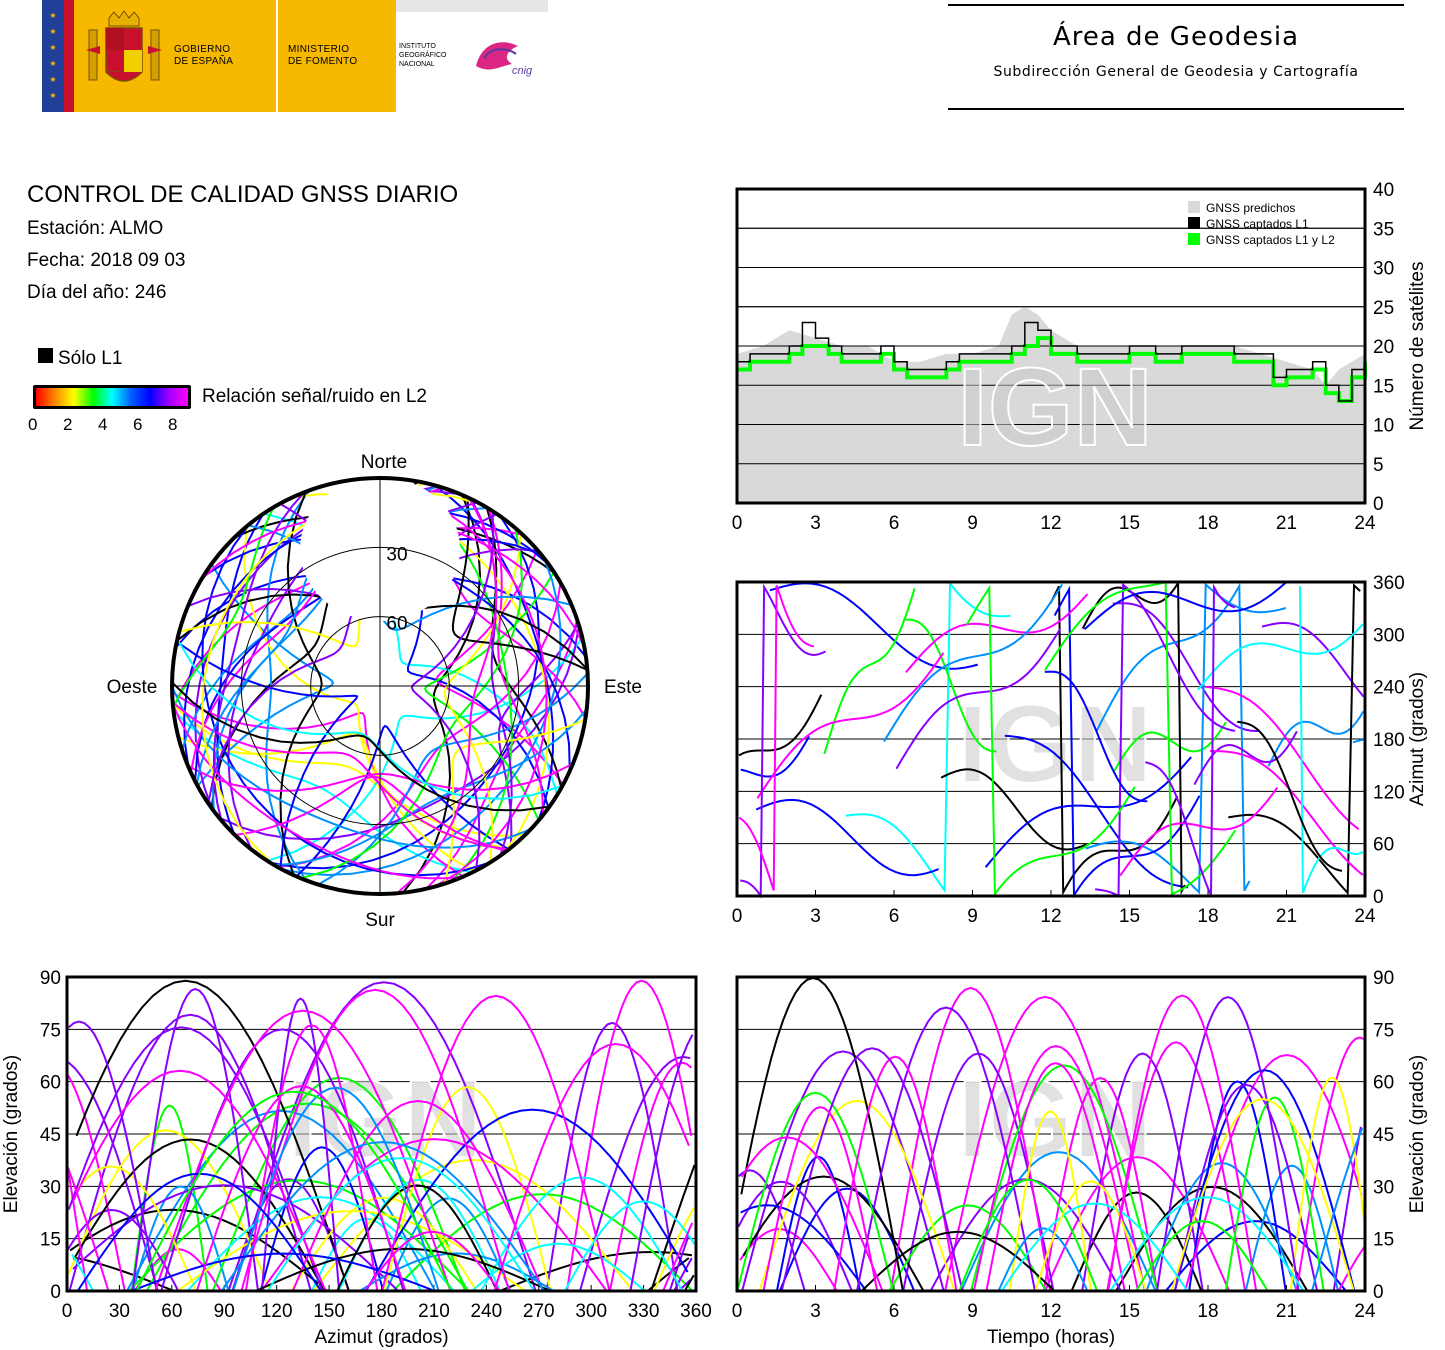 Image resolution: width=1445 pixels, height=1350 pixels. Describe the element at coordinates (1383, 1135) in the screenshot. I see `y-tick-label: 45` at that location.